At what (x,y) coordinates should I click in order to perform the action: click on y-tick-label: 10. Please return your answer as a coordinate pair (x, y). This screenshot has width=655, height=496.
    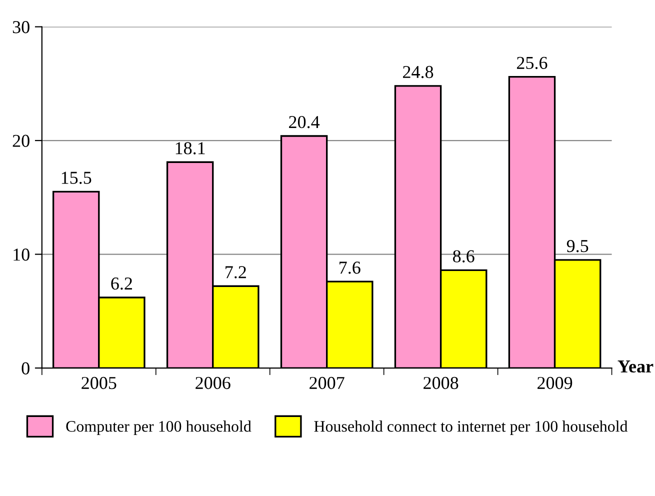
    Looking at the image, I should click on (22, 254).